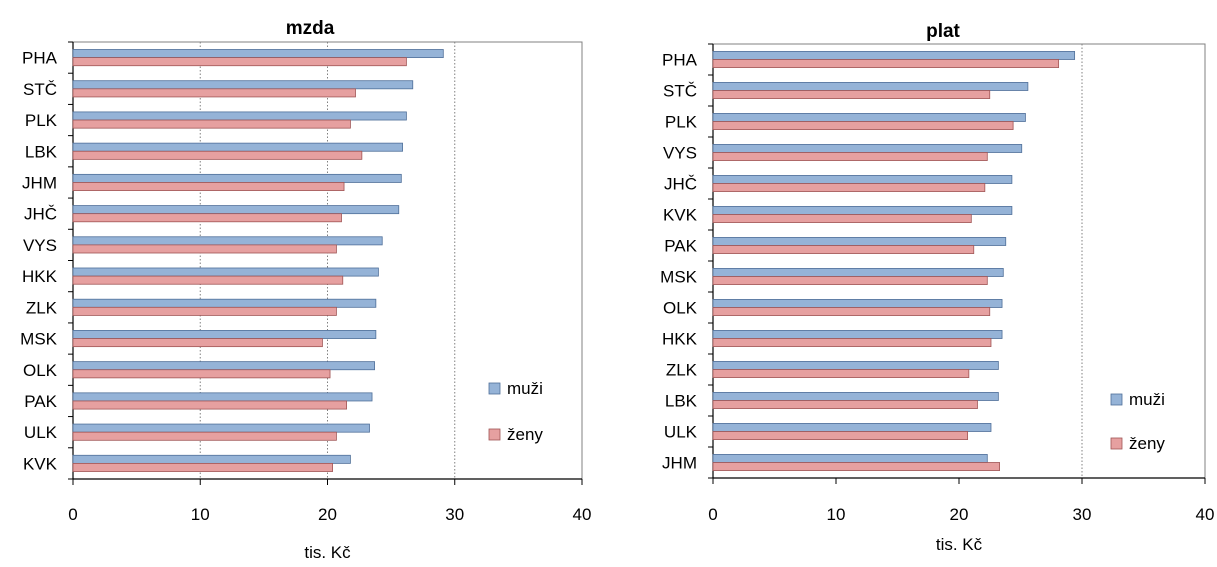 Image resolution: width=1217 pixels, height=567 pixels. Describe the element at coordinates (712, 514) in the screenshot. I see `plat-x-tick-label: 0` at that location.